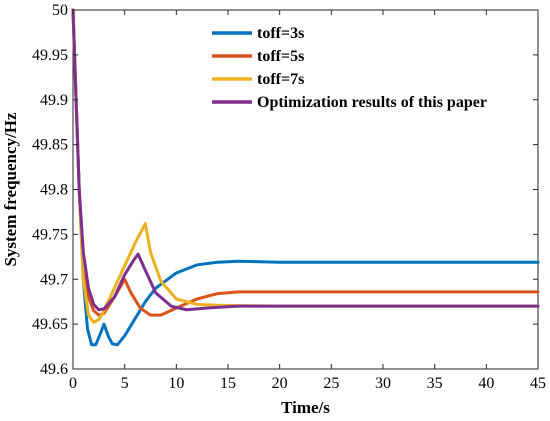  What do you see at coordinates (54, 279) in the screenshot?
I see `y-tick-label: 49.7` at bounding box center [54, 279].